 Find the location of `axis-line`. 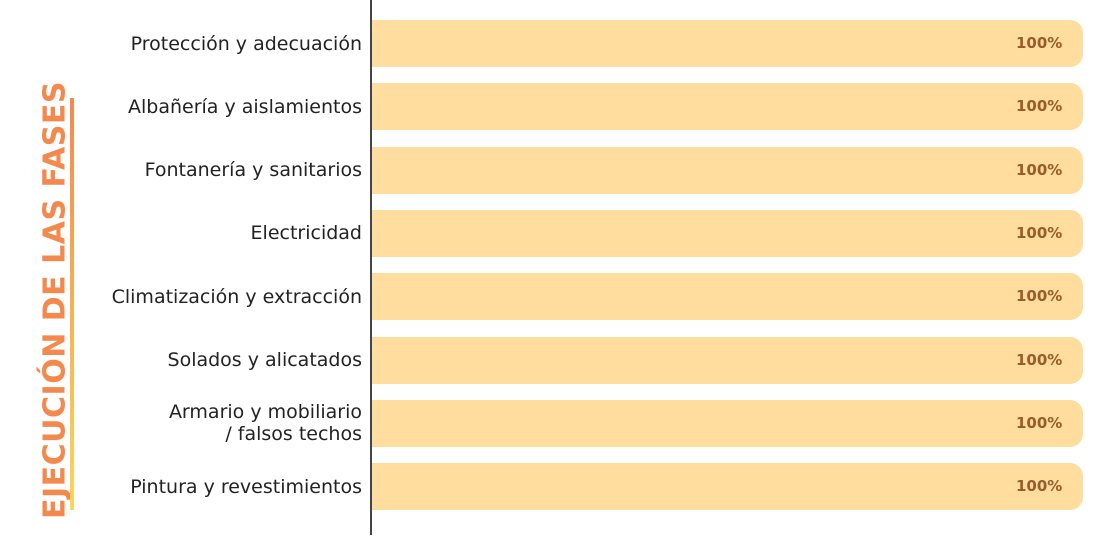

axis-line is located at coordinates (371, 267).